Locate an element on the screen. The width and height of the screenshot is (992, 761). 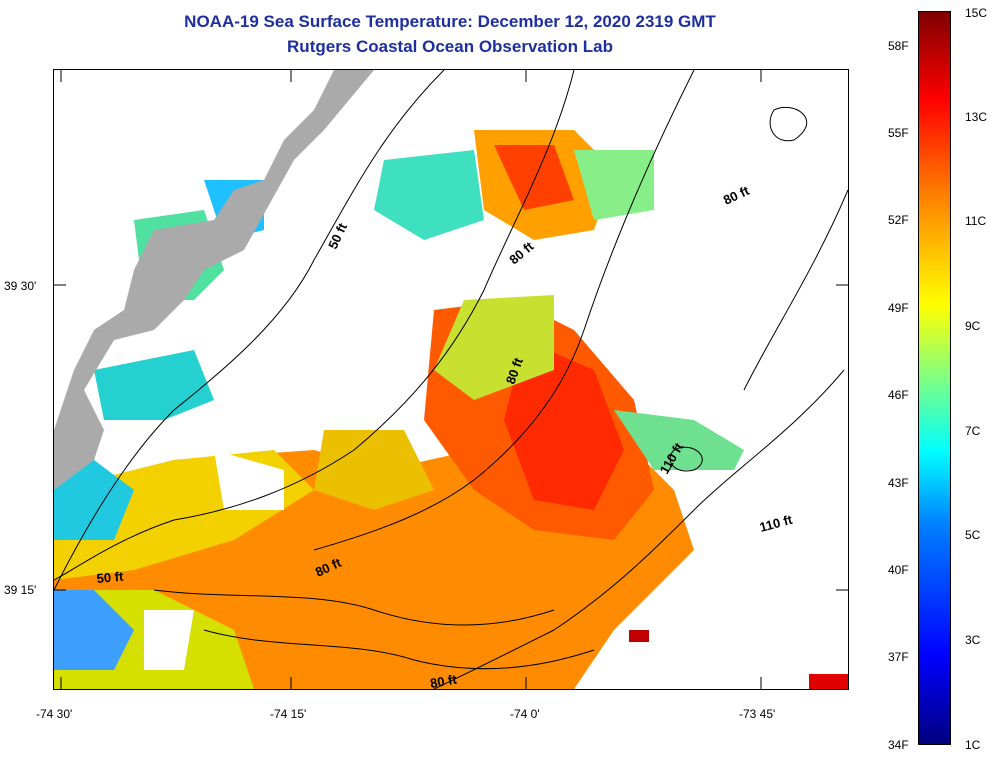
colorbar-celsius-label: 15C is located at coordinates (976, 13).